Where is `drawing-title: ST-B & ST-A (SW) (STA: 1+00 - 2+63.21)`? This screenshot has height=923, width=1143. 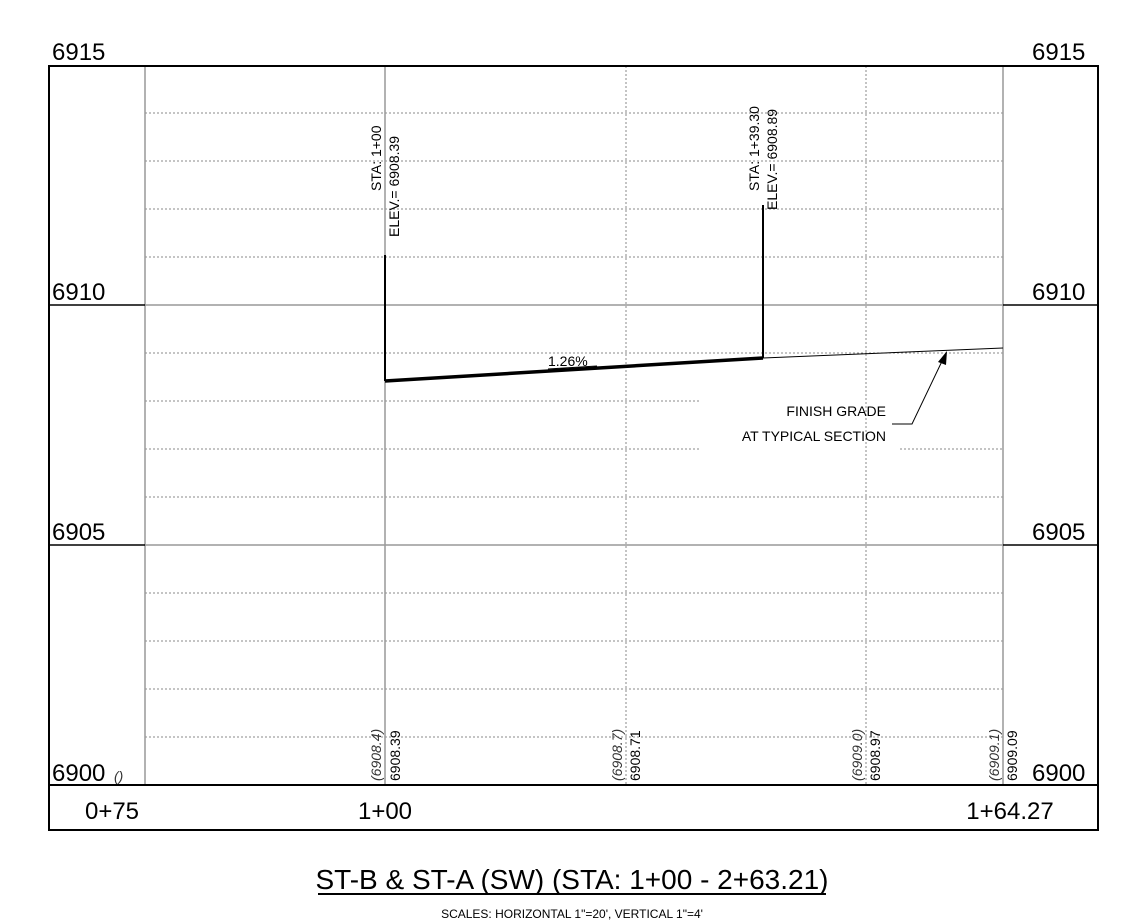 drawing-title: ST-B & ST-A (SW) (STA: 1+00 - 2+63.21) is located at coordinates (572, 879).